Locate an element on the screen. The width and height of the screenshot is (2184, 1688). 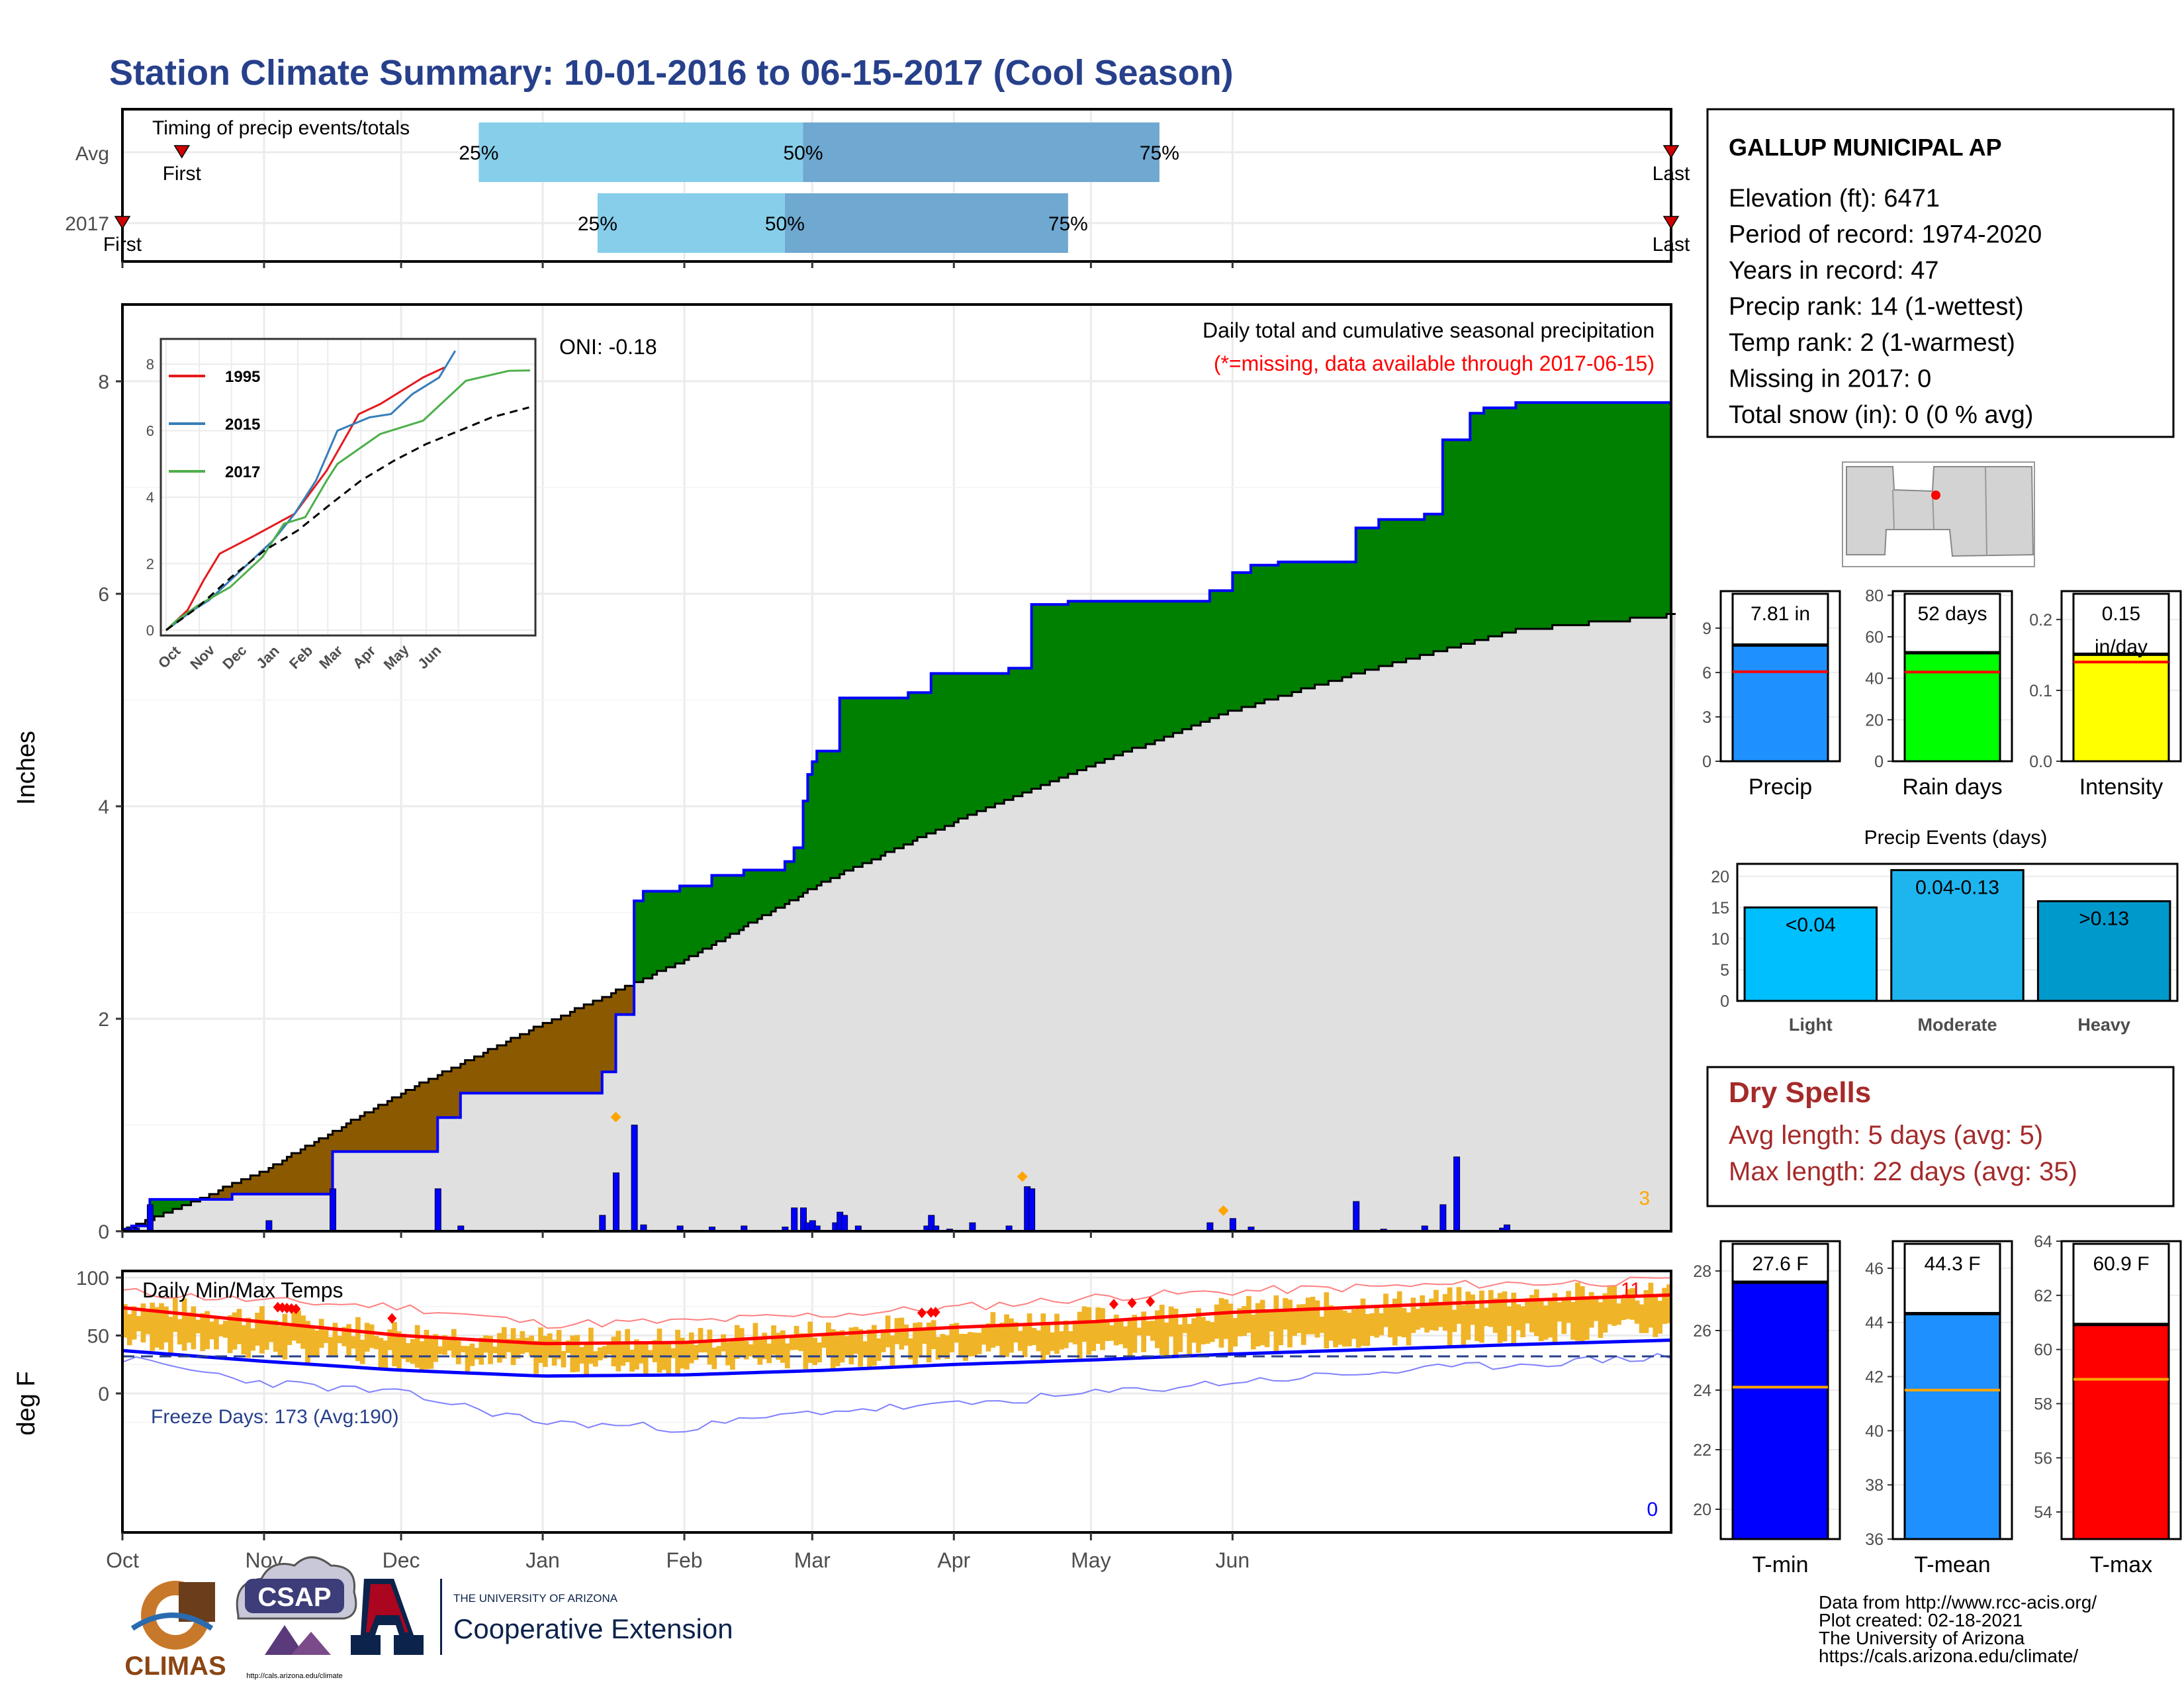
month-tick-label: Dec is located at coordinates (402, 1560).